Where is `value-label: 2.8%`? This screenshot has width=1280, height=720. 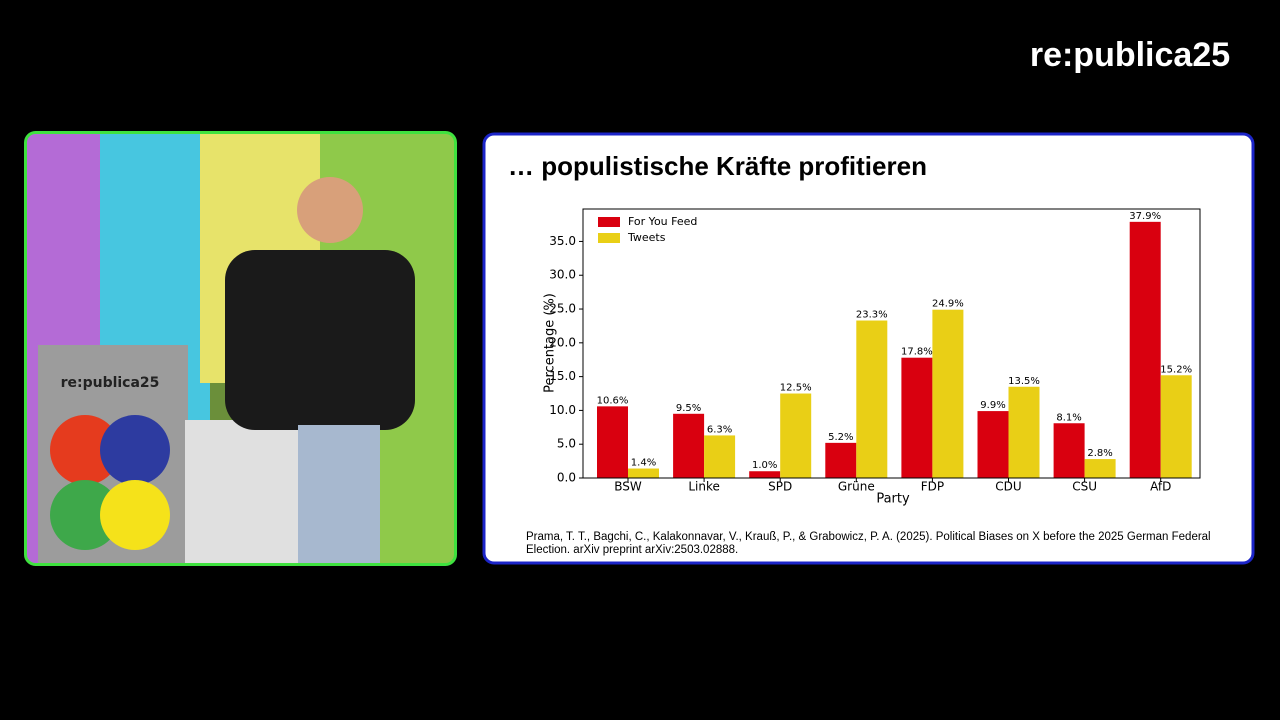
value-label: 2.8% is located at coordinates (1099, 453).